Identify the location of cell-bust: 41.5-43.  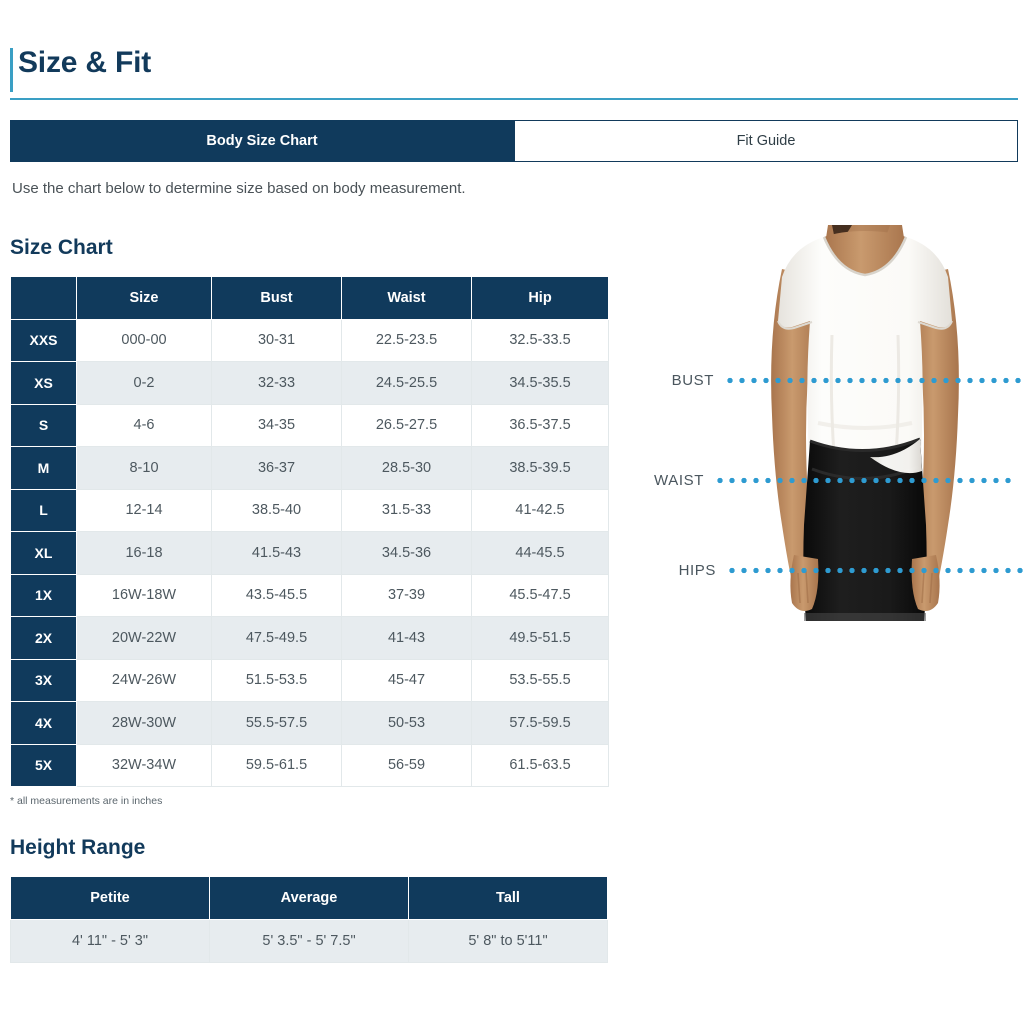
(276, 553).